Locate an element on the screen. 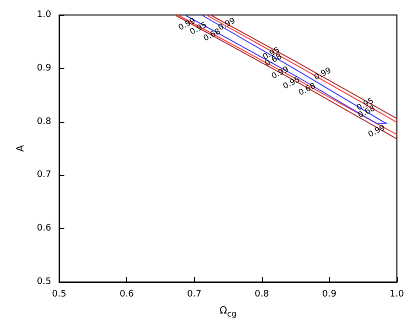  x-tick-label: 0.8 is located at coordinates (262, 295).